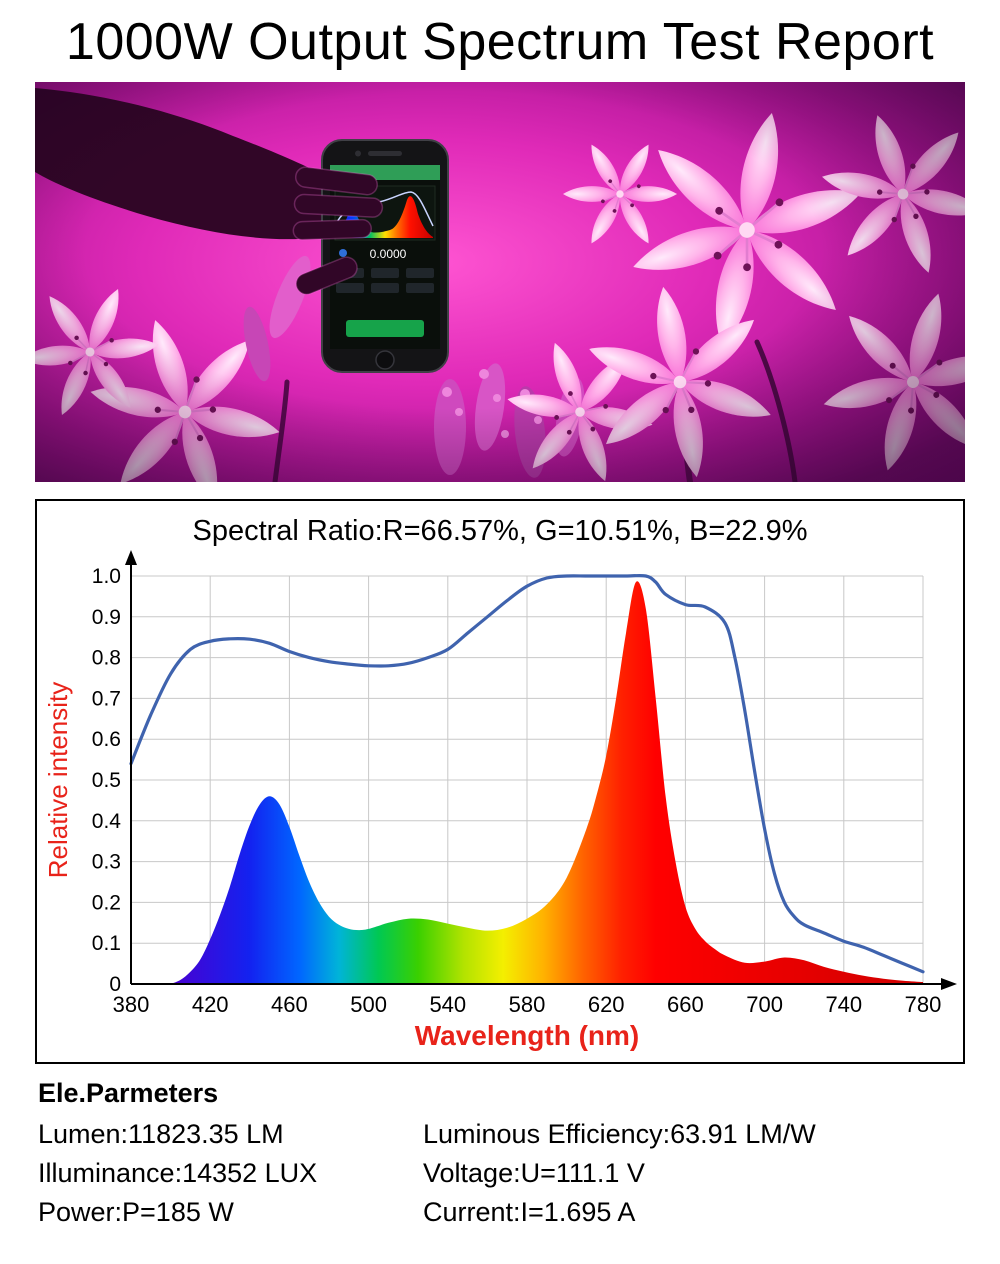  What do you see at coordinates (178, 1173) in the screenshot?
I see `param-illuminance: Illuminance:14352 LUX` at bounding box center [178, 1173].